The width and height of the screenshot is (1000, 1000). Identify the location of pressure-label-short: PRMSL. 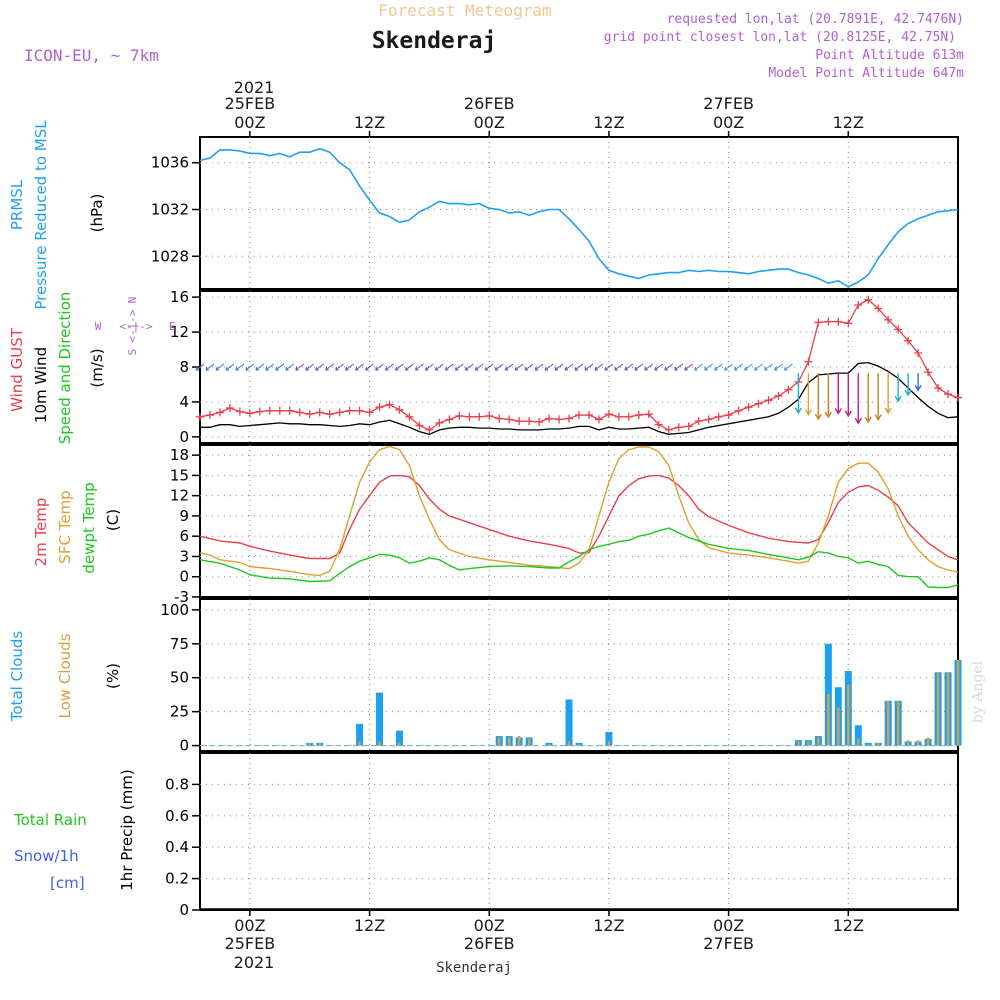
(17, 204).